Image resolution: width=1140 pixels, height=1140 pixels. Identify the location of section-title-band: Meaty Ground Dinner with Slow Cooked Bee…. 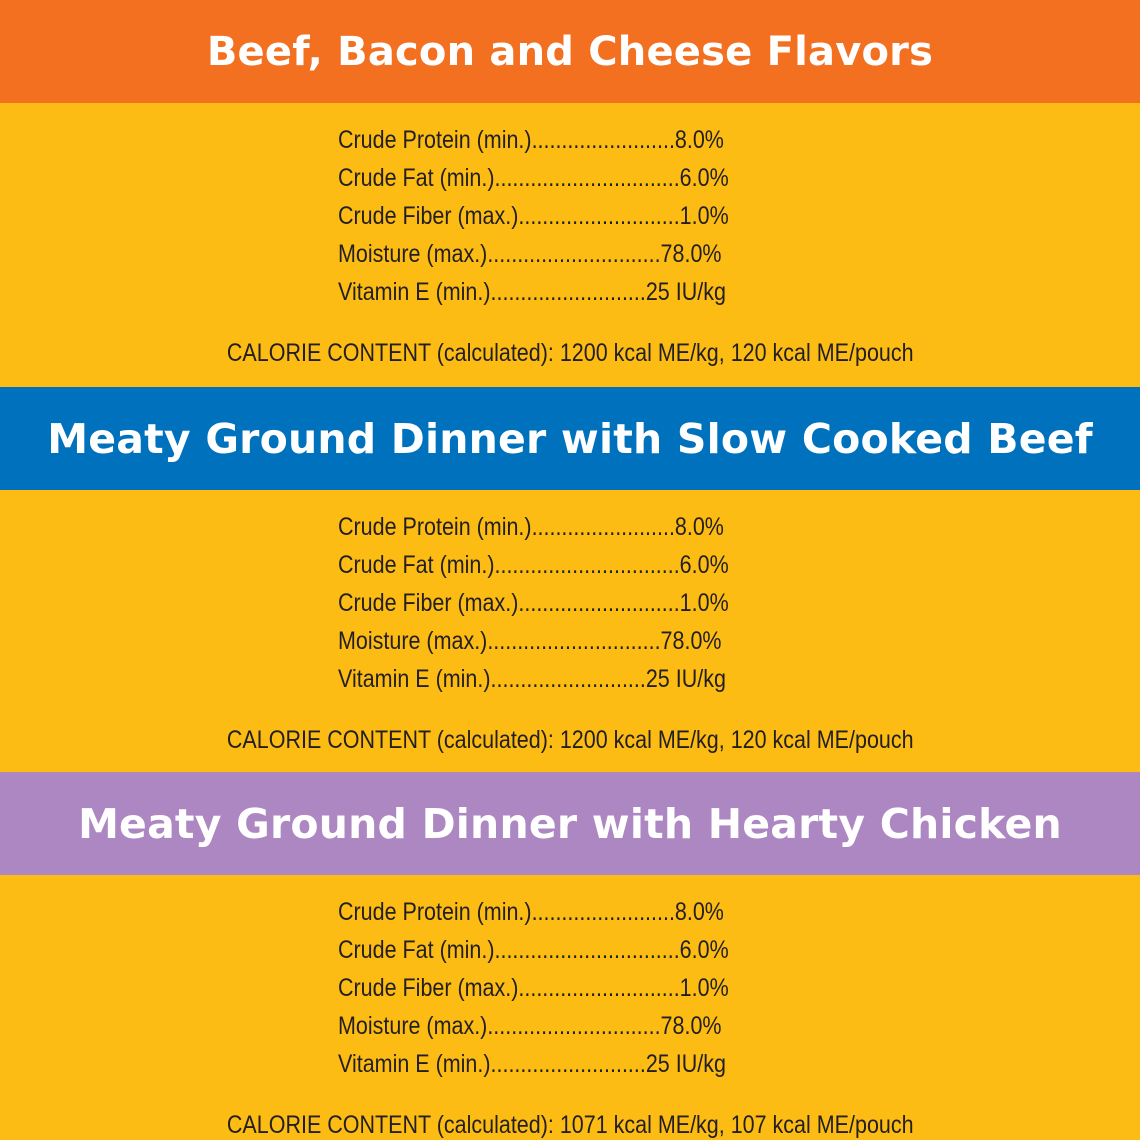
(570, 438).